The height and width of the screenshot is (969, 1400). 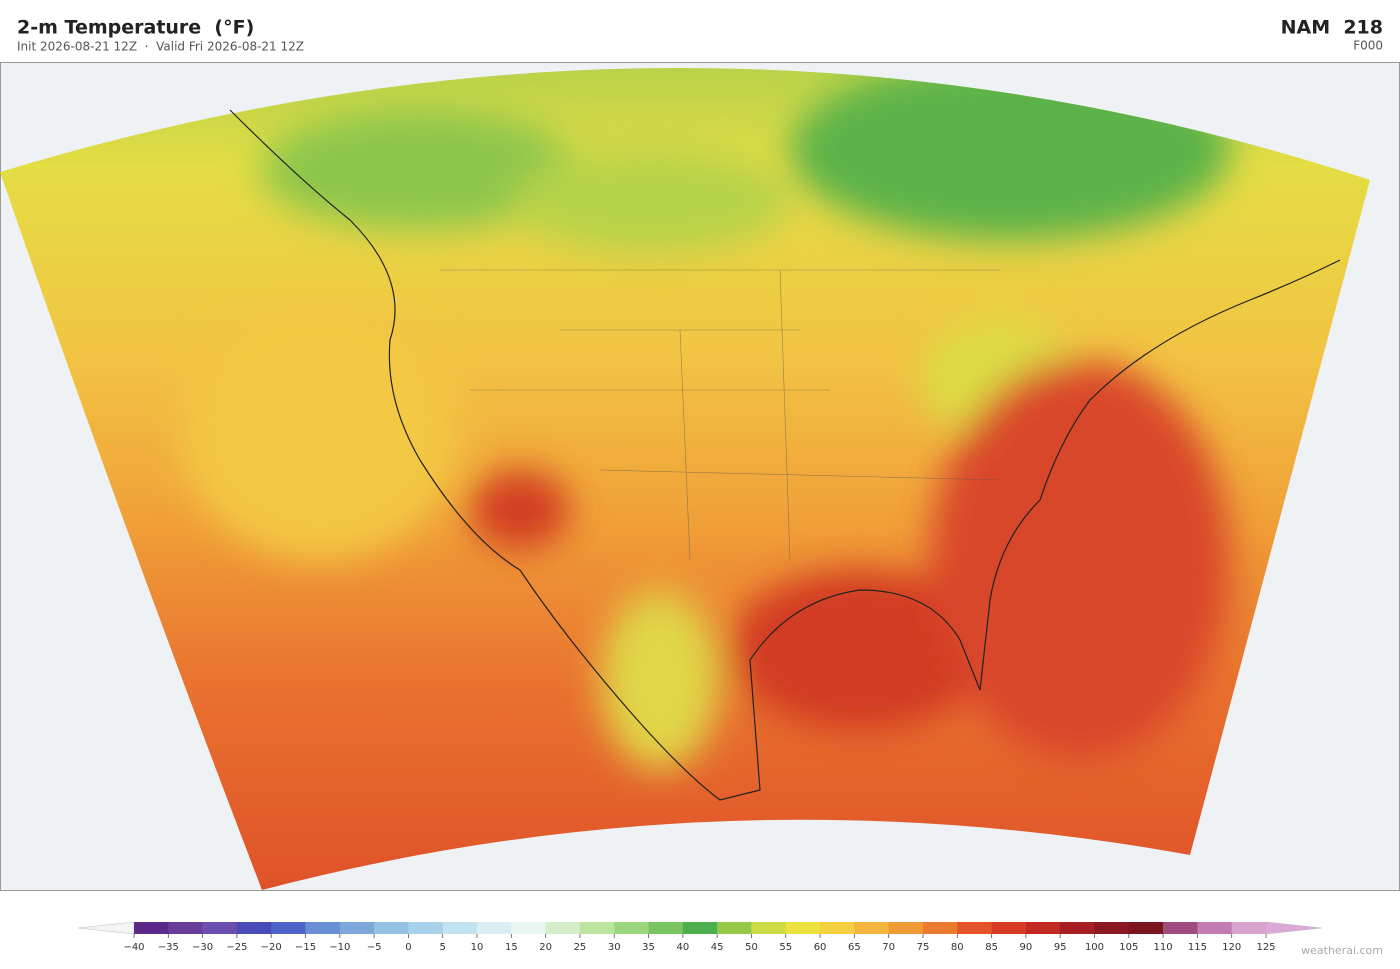 What do you see at coordinates (202, 947) in the screenshot?
I see `colorbar-tick-label: −30` at bounding box center [202, 947].